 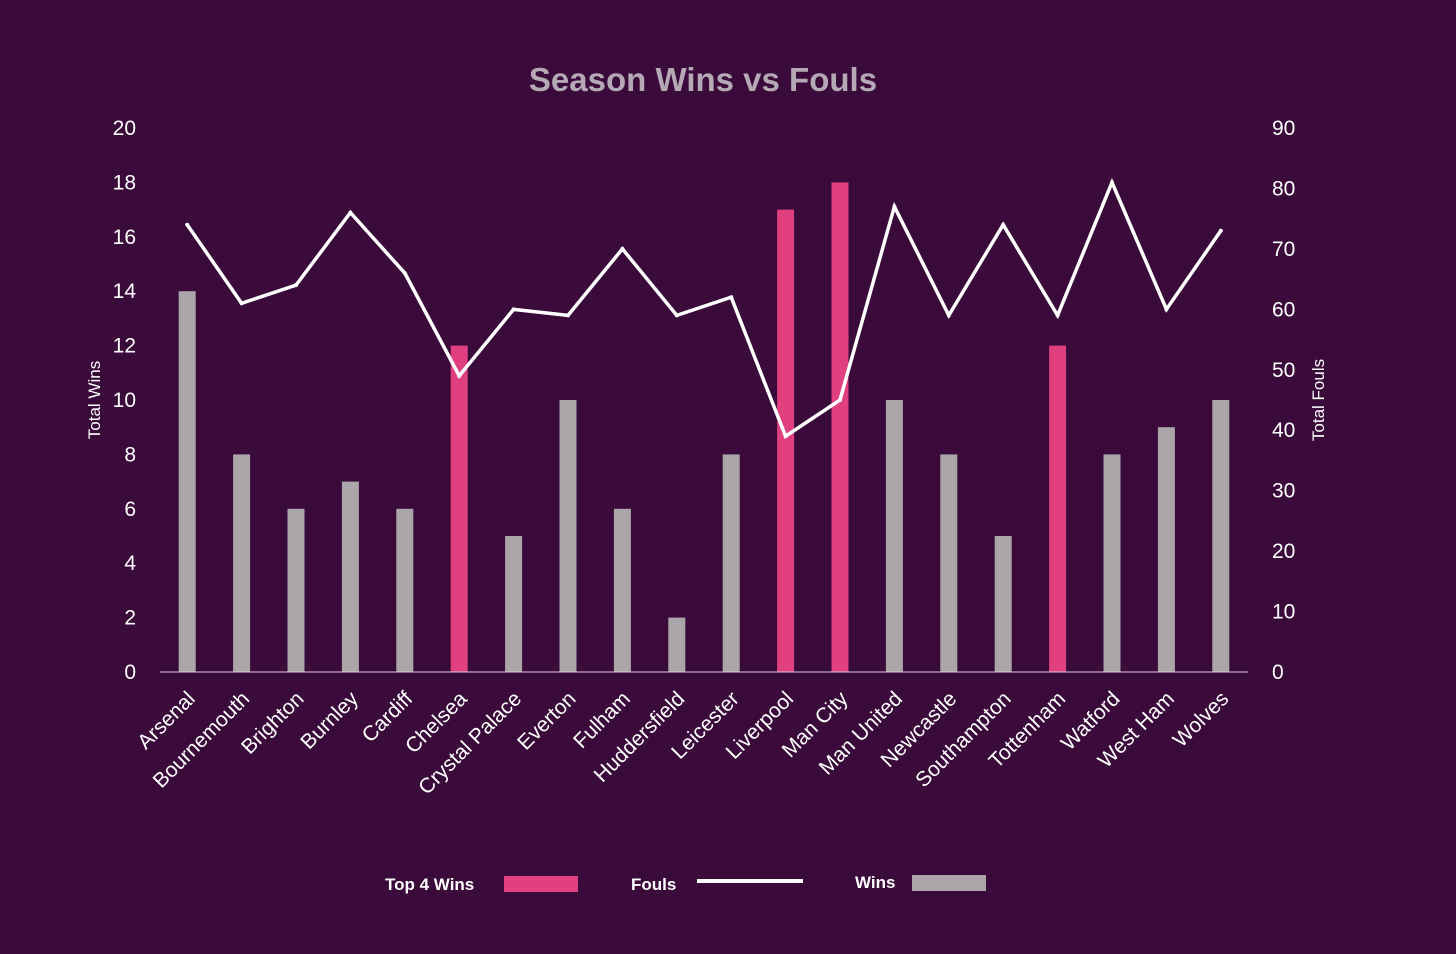 I want to click on y-tick-left: 18, so click(x=124, y=182).